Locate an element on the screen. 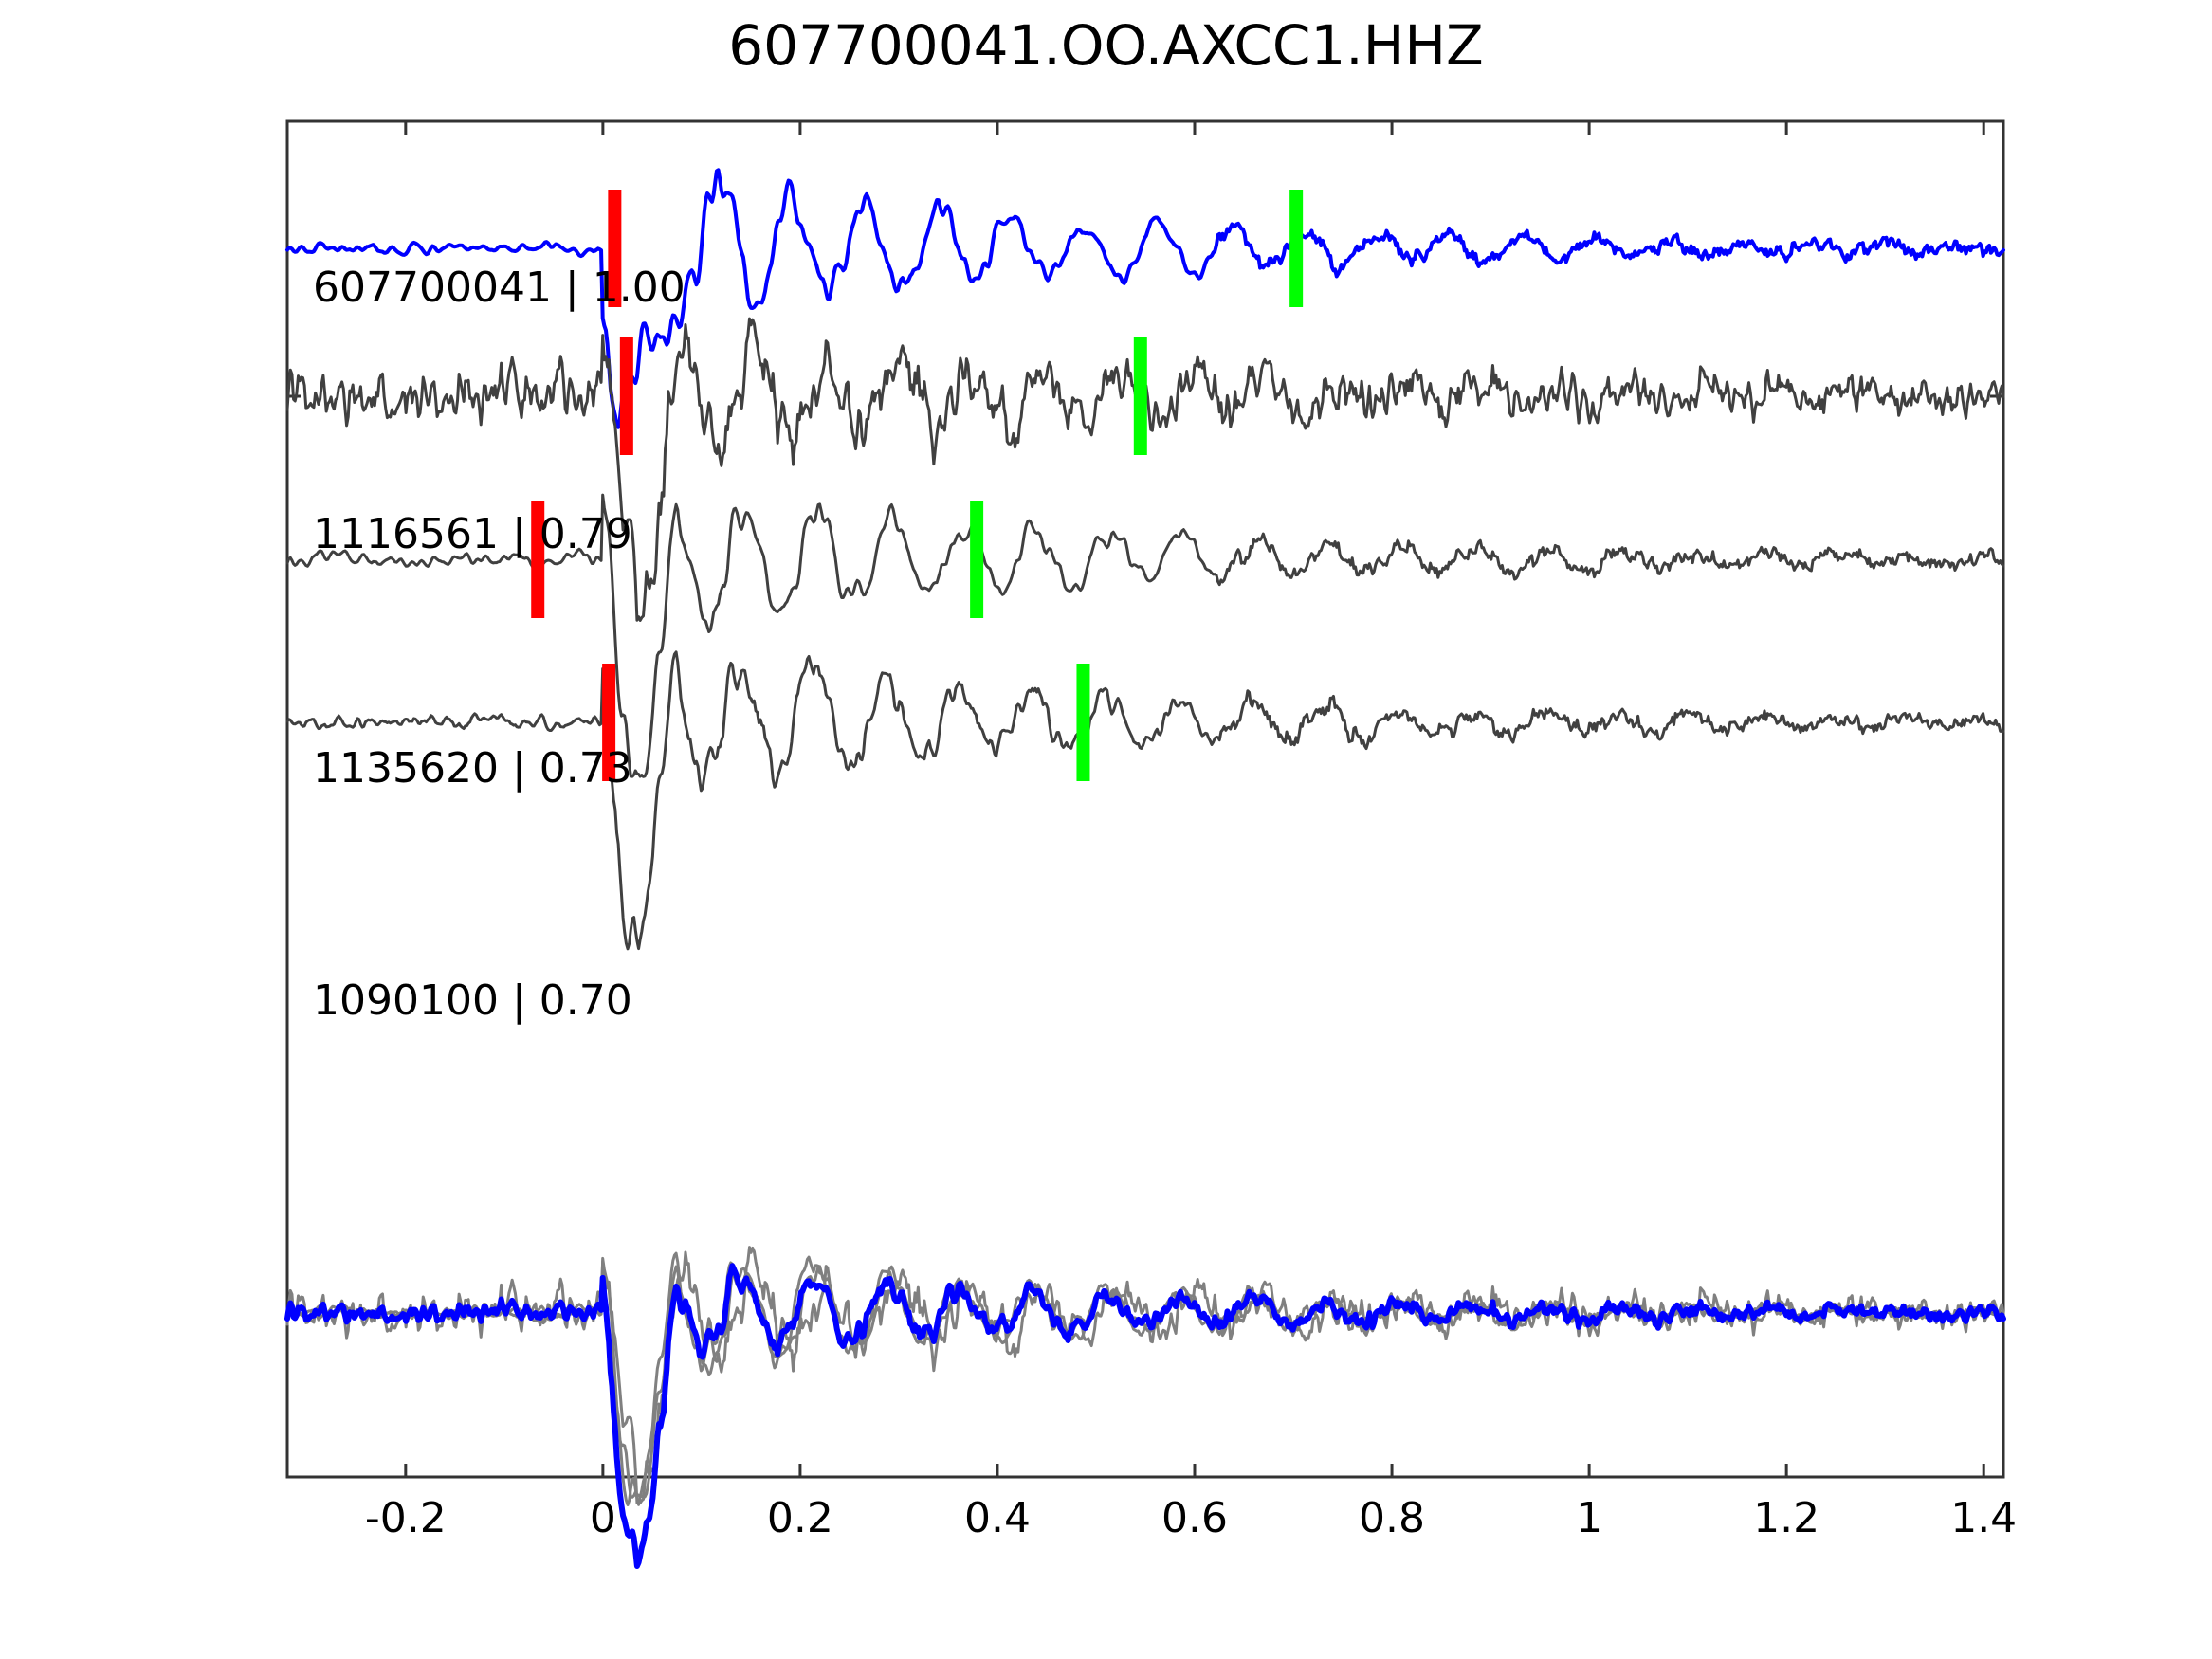  x-tick-label: 0.4 is located at coordinates (997, 1518).